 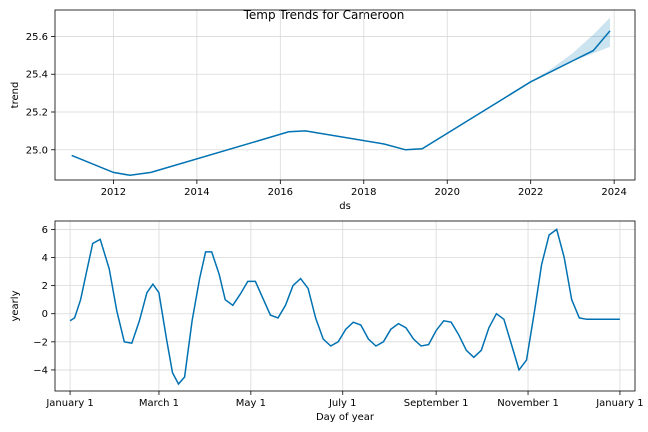 I want to click on x-tick-label: 2022, so click(x=530, y=192).